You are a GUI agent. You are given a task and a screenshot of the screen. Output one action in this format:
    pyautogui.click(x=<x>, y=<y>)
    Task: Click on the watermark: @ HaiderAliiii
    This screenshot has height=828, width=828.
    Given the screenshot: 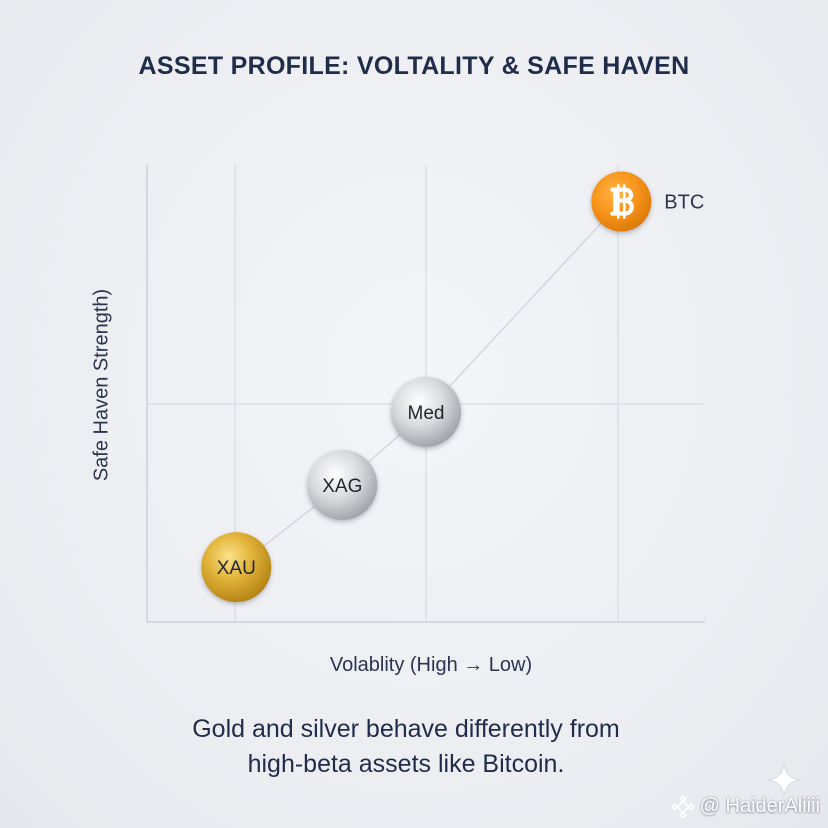 What is the action you would take?
    pyautogui.click(x=745, y=806)
    